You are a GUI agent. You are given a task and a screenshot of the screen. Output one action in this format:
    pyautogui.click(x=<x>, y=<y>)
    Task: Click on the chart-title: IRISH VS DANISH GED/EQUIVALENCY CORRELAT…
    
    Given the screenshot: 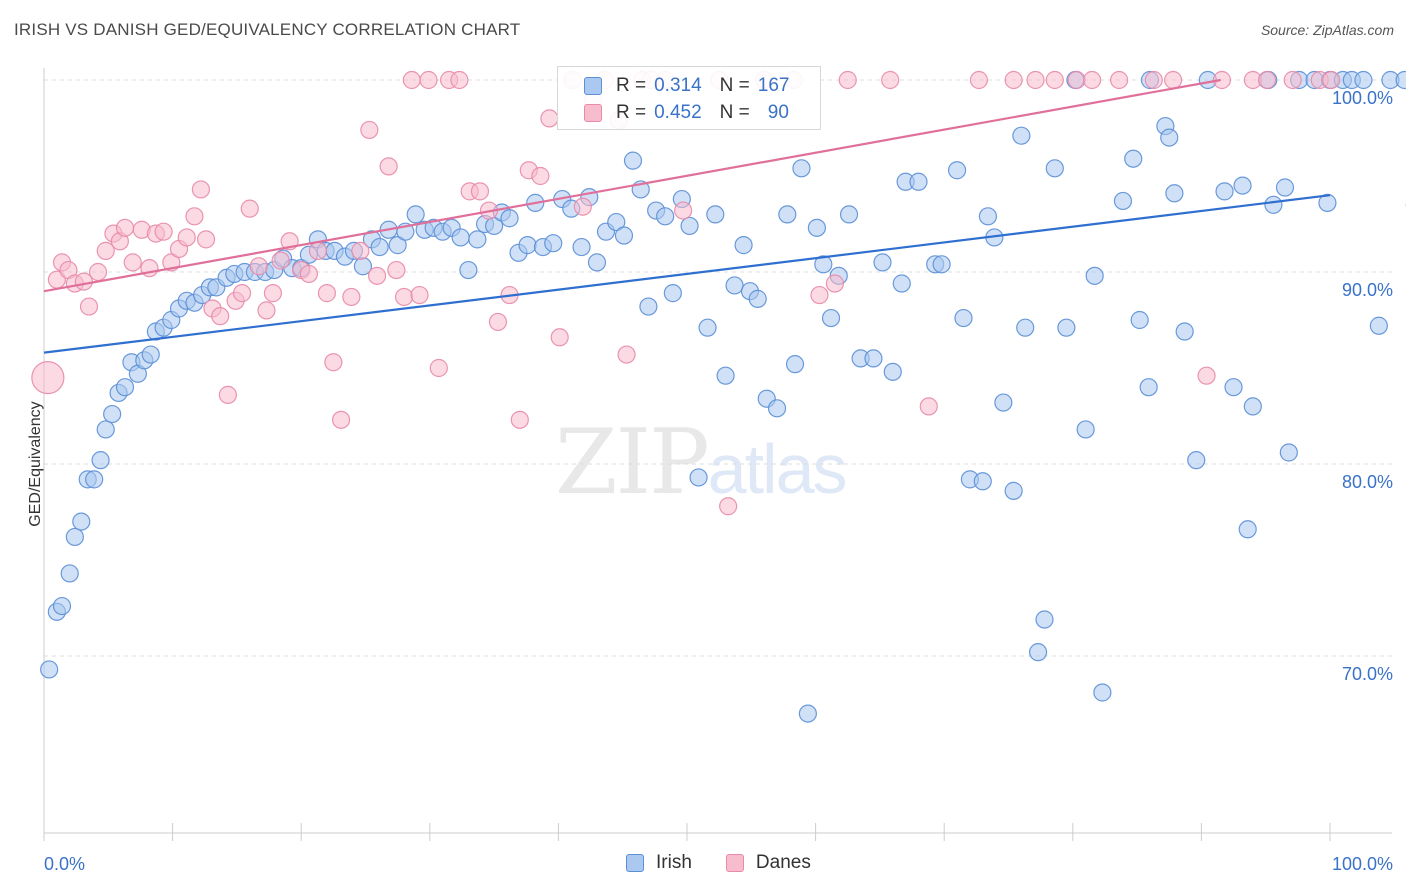 What is the action you would take?
    pyautogui.click(x=267, y=29)
    